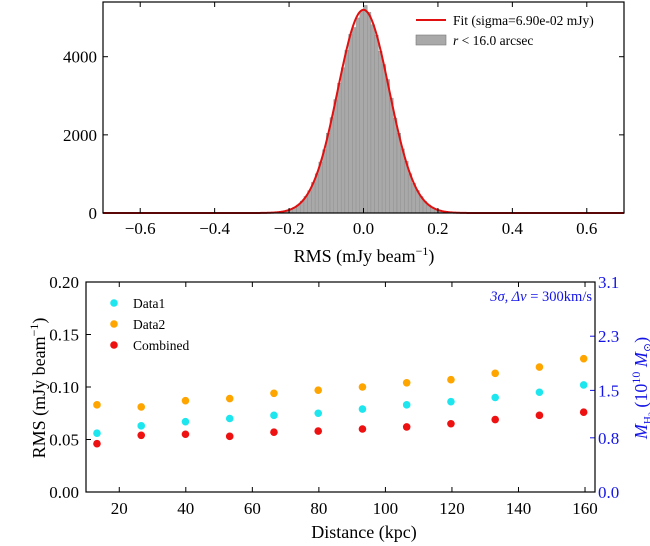 This screenshot has height=546, width=650. Describe the element at coordinates (523, 20) in the screenshot. I see `legend-fit-label: Fit (sigma=6.90e-02 mJy)` at that location.